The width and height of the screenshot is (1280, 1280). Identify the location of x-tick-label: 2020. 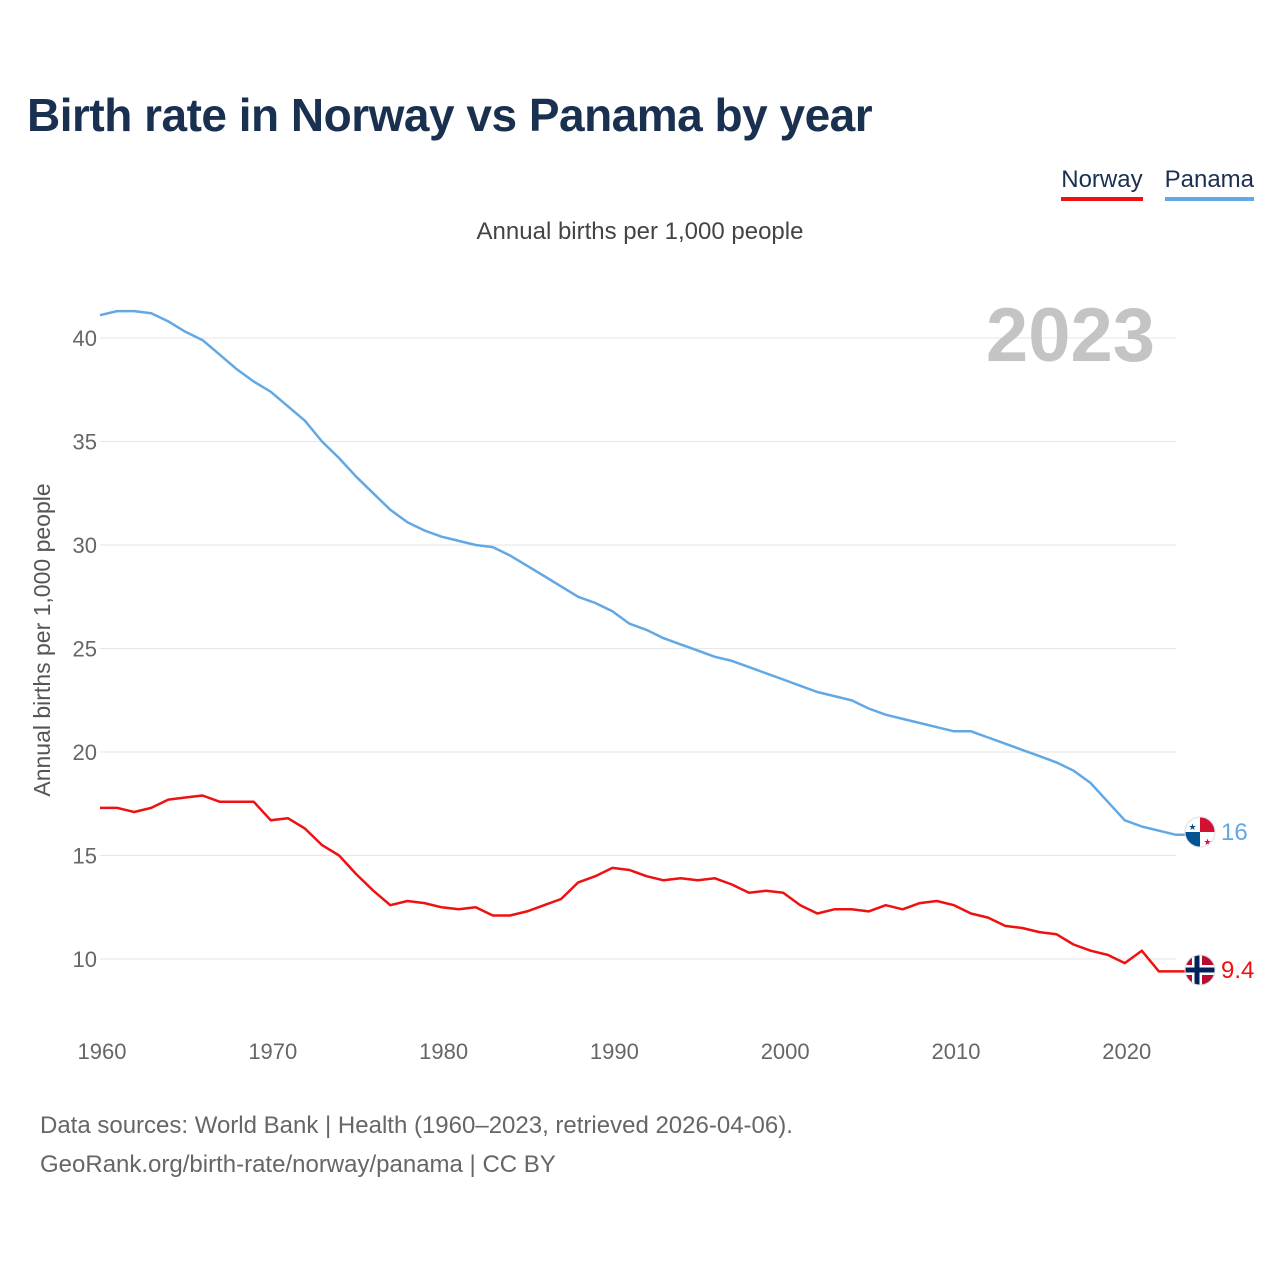
(1126, 1051).